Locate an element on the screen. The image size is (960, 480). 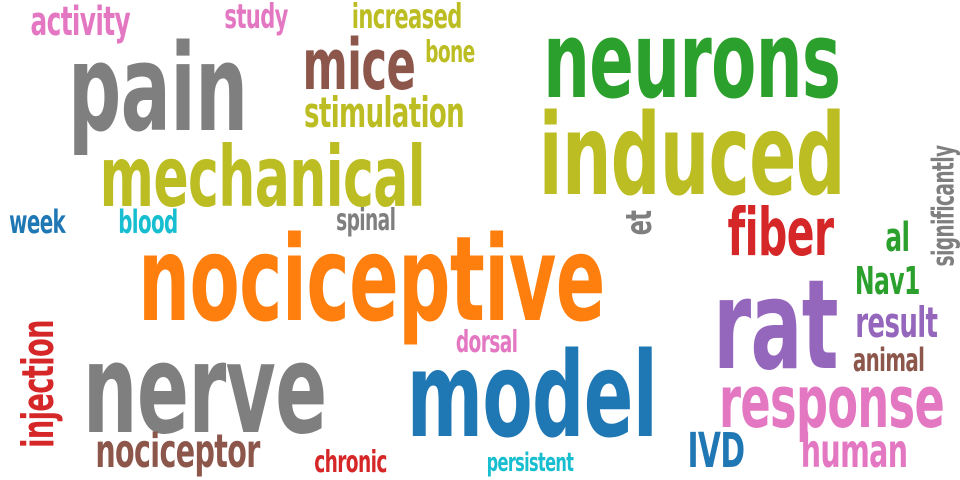
word-persistent: persistent is located at coordinates (530, 463).